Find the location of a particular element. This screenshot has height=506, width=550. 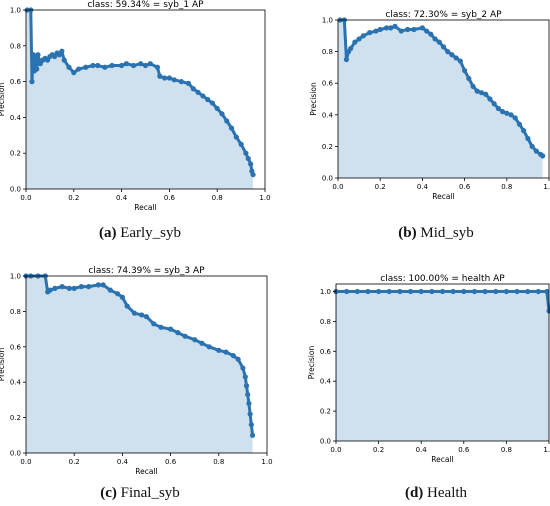

chart-title: class: 100.00% = health AP is located at coordinates (442, 279).